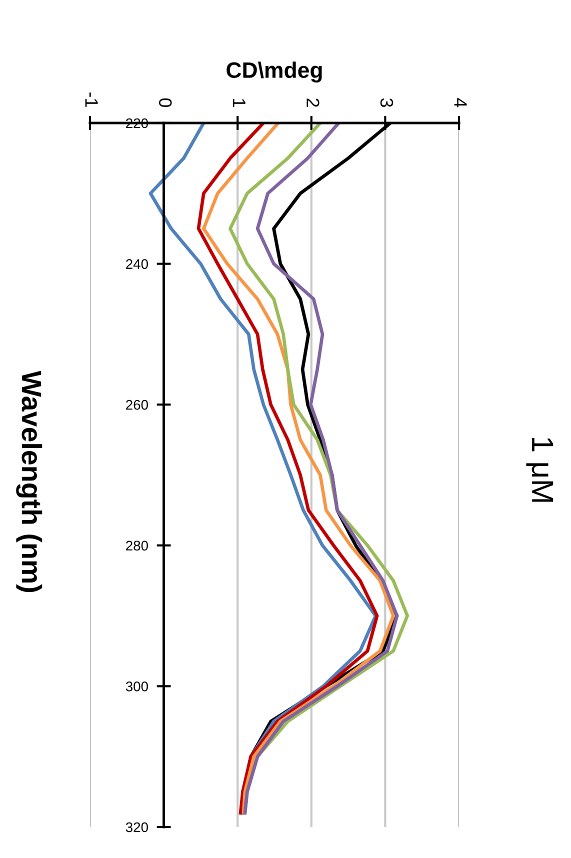 Image resolution: width=571 pixels, height=858 pixels. I want to click on x-tick-label: 3, so click(387, 102).